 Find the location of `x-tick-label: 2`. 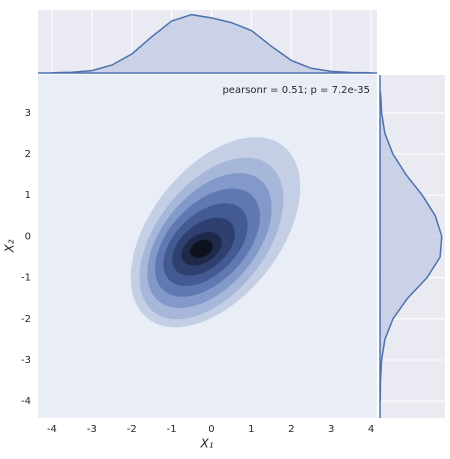

x-tick-label: 2 is located at coordinates (291, 429).